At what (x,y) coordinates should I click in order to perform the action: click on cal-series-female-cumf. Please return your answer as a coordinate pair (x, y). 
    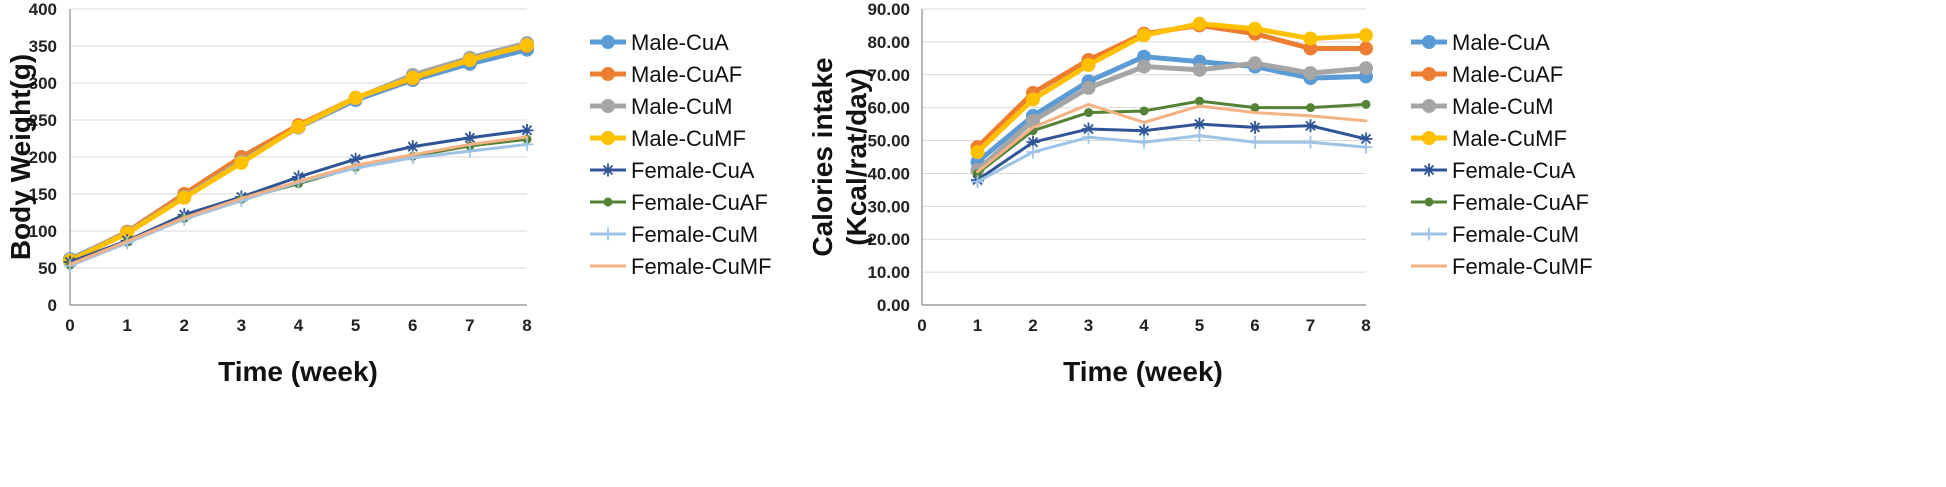
    Looking at the image, I should click on (1172, 138).